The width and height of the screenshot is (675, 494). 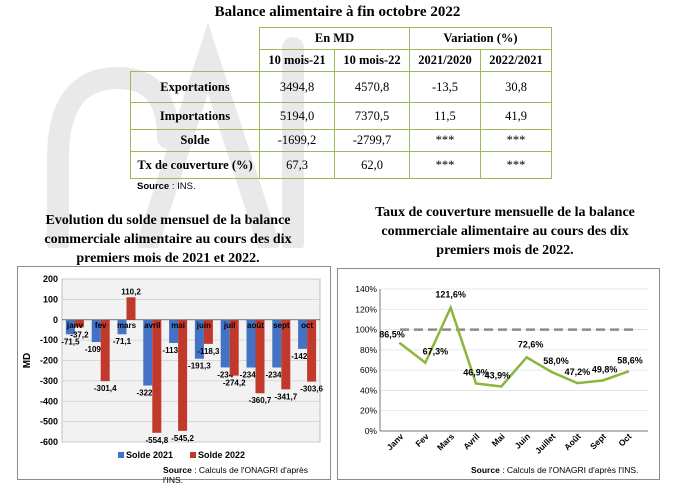 What do you see at coordinates (392, 334) in the screenshot?
I see `data-label: 86,5%` at bounding box center [392, 334].